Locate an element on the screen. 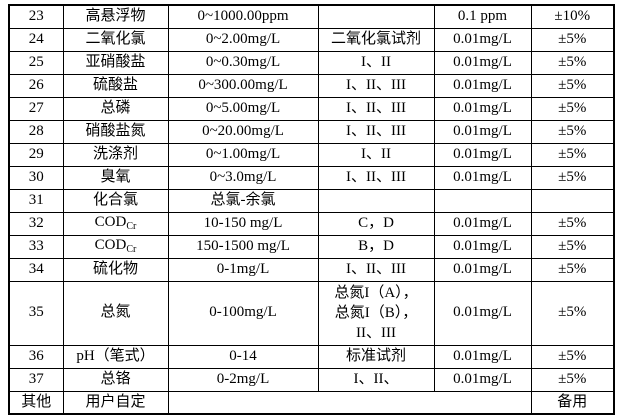 This screenshot has height=417, width=620. cell-reagent: C，D is located at coordinates (376, 223).